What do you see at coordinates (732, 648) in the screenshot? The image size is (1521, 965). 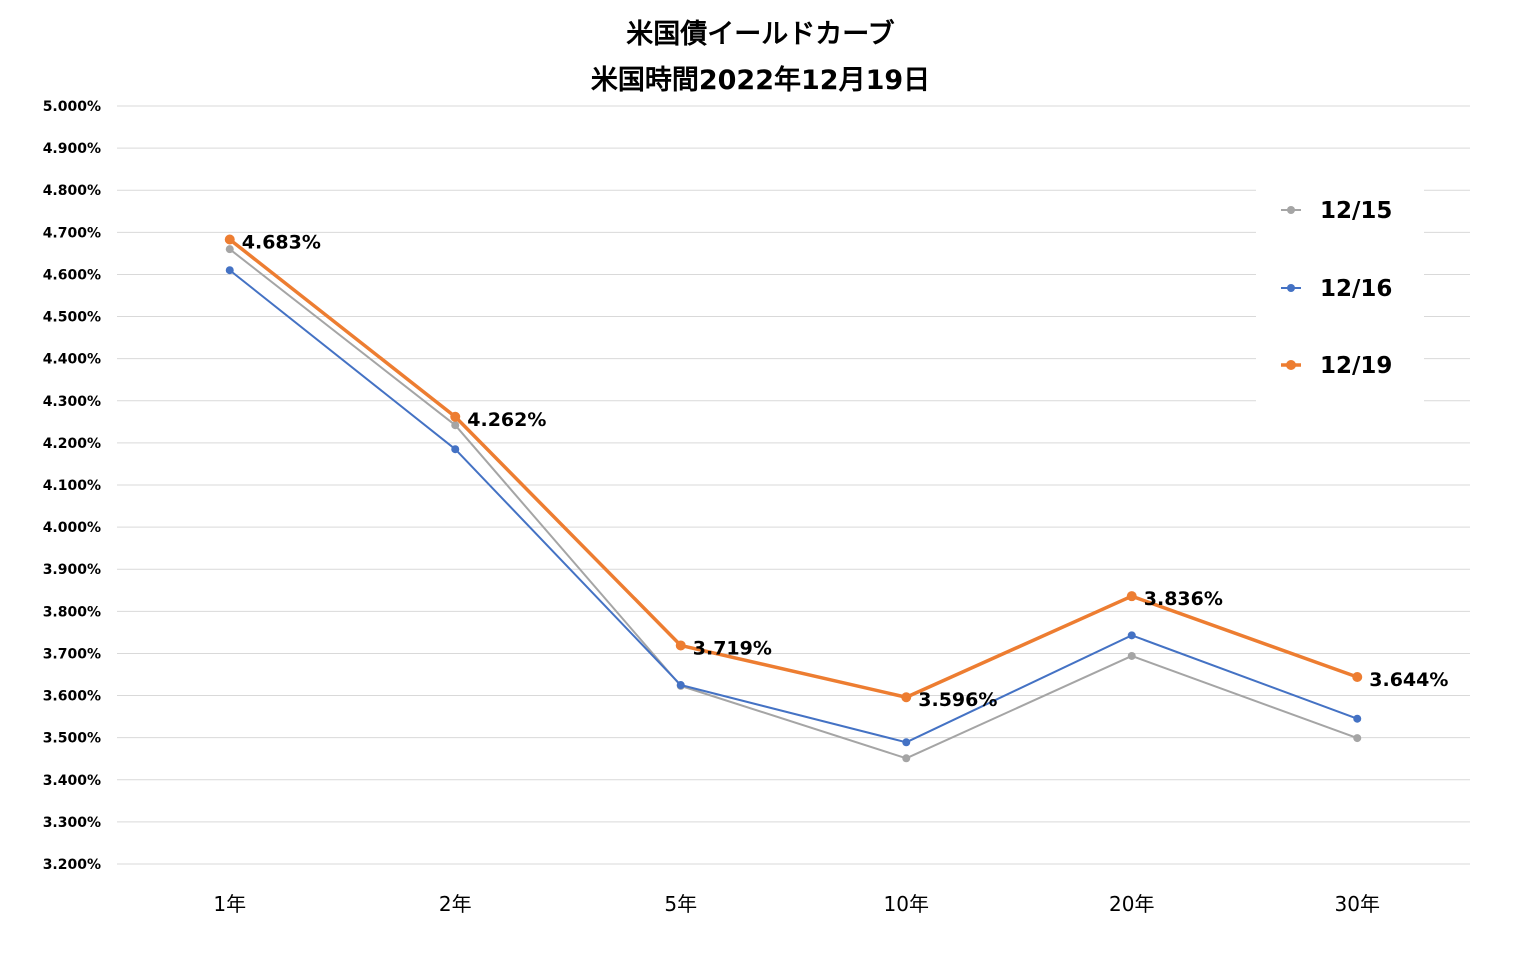 I see `data-label: 3.719%` at bounding box center [732, 648].